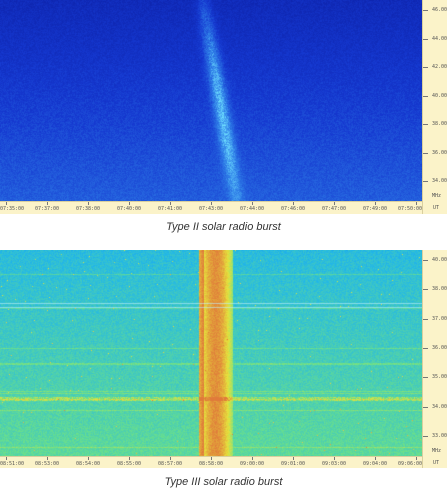 This screenshot has width=447, height=501. What do you see at coordinates (223, 482) in the screenshot?
I see `caption-type-iii: Type III solar radio burst` at bounding box center [223, 482].